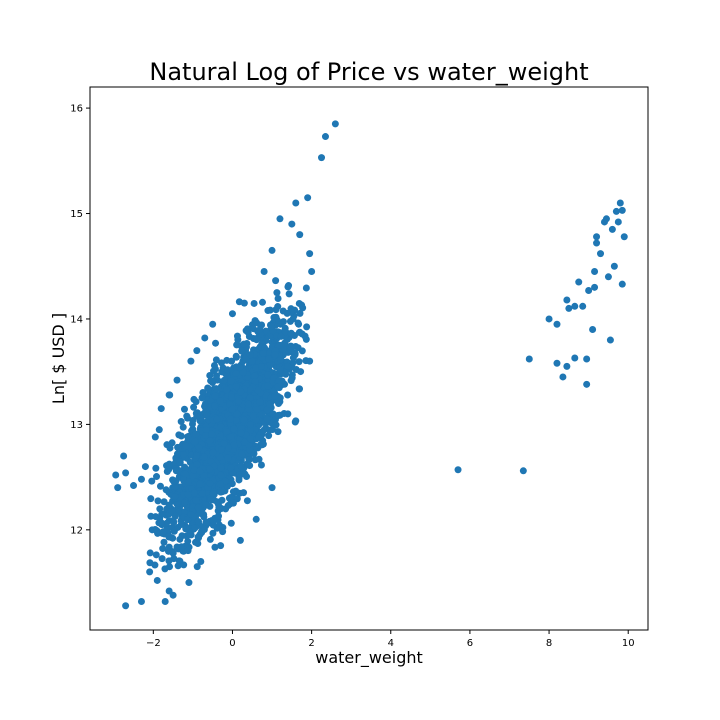  Describe the element at coordinates (628, 643) in the screenshot. I see `x-tick-label: 10` at that location.